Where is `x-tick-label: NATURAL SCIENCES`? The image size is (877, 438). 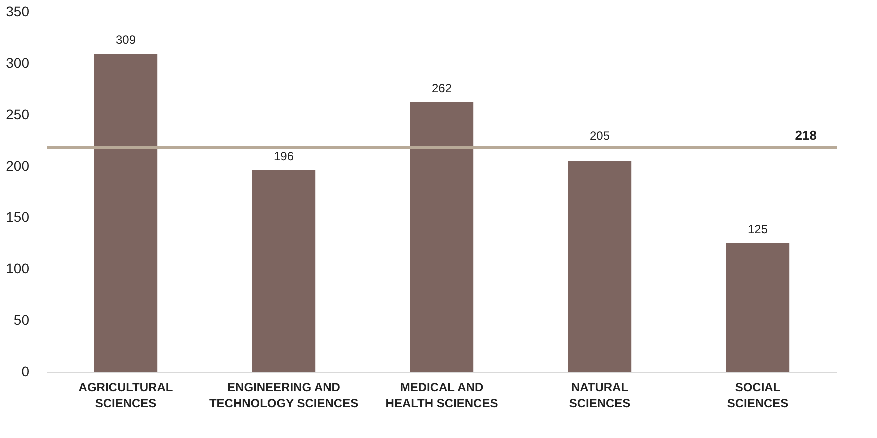
x-tick-label: NATURAL SCIENCES is located at coordinates (600, 395).